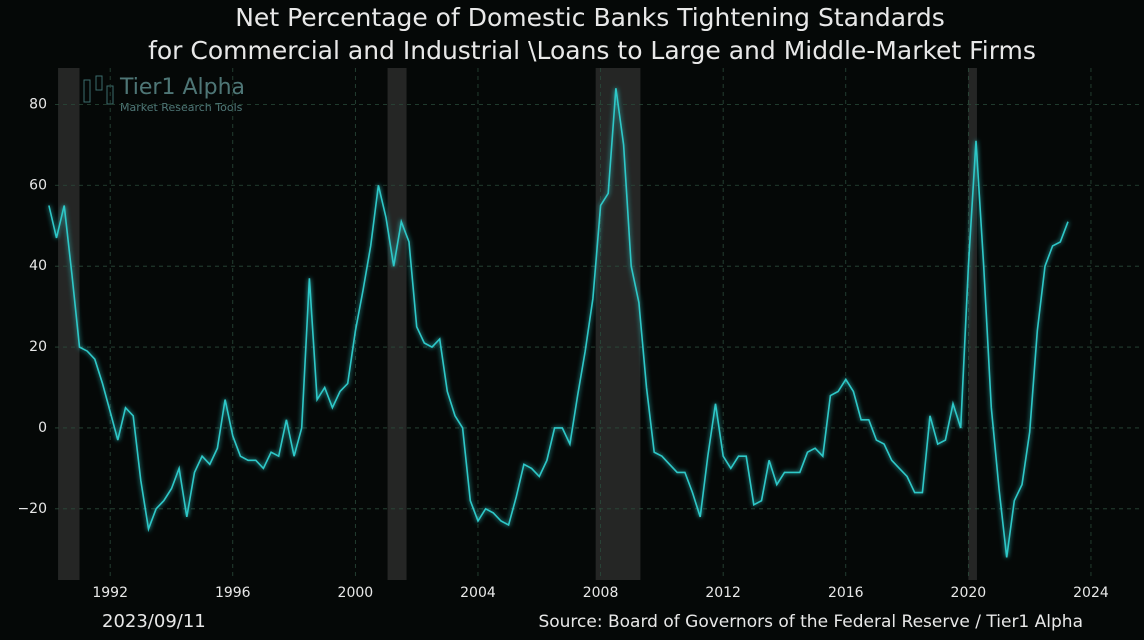 The height and width of the screenshot is (640, 1144). Describe the element at coordinates (38, 347) in the screenshot. I see `y-tick-label: 20` at that location.